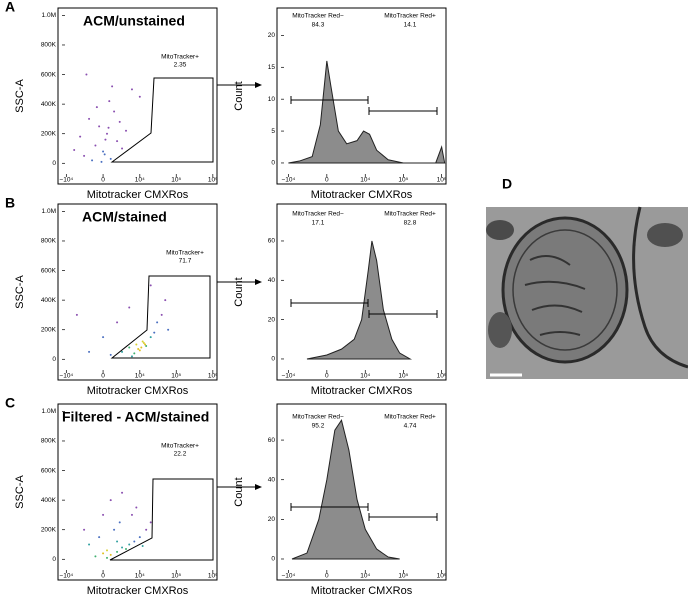 The image size is (688, 598). I want to click on y-axis-label: Count, so click(239, 95).